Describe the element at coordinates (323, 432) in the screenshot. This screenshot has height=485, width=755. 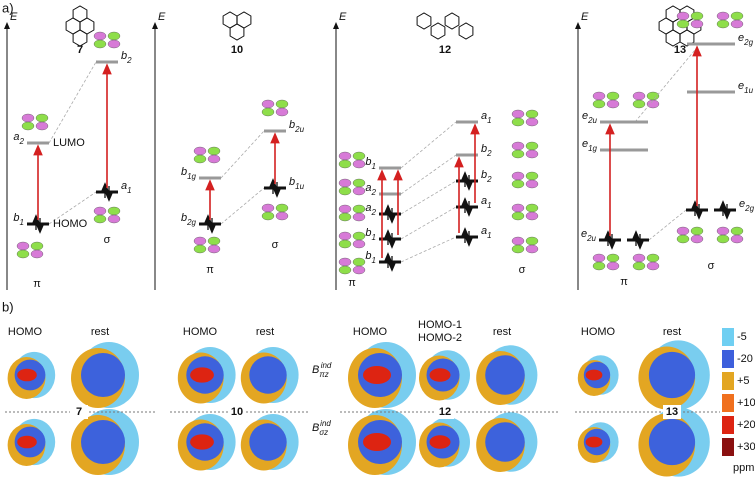
I see `subscript: σz` at that location.